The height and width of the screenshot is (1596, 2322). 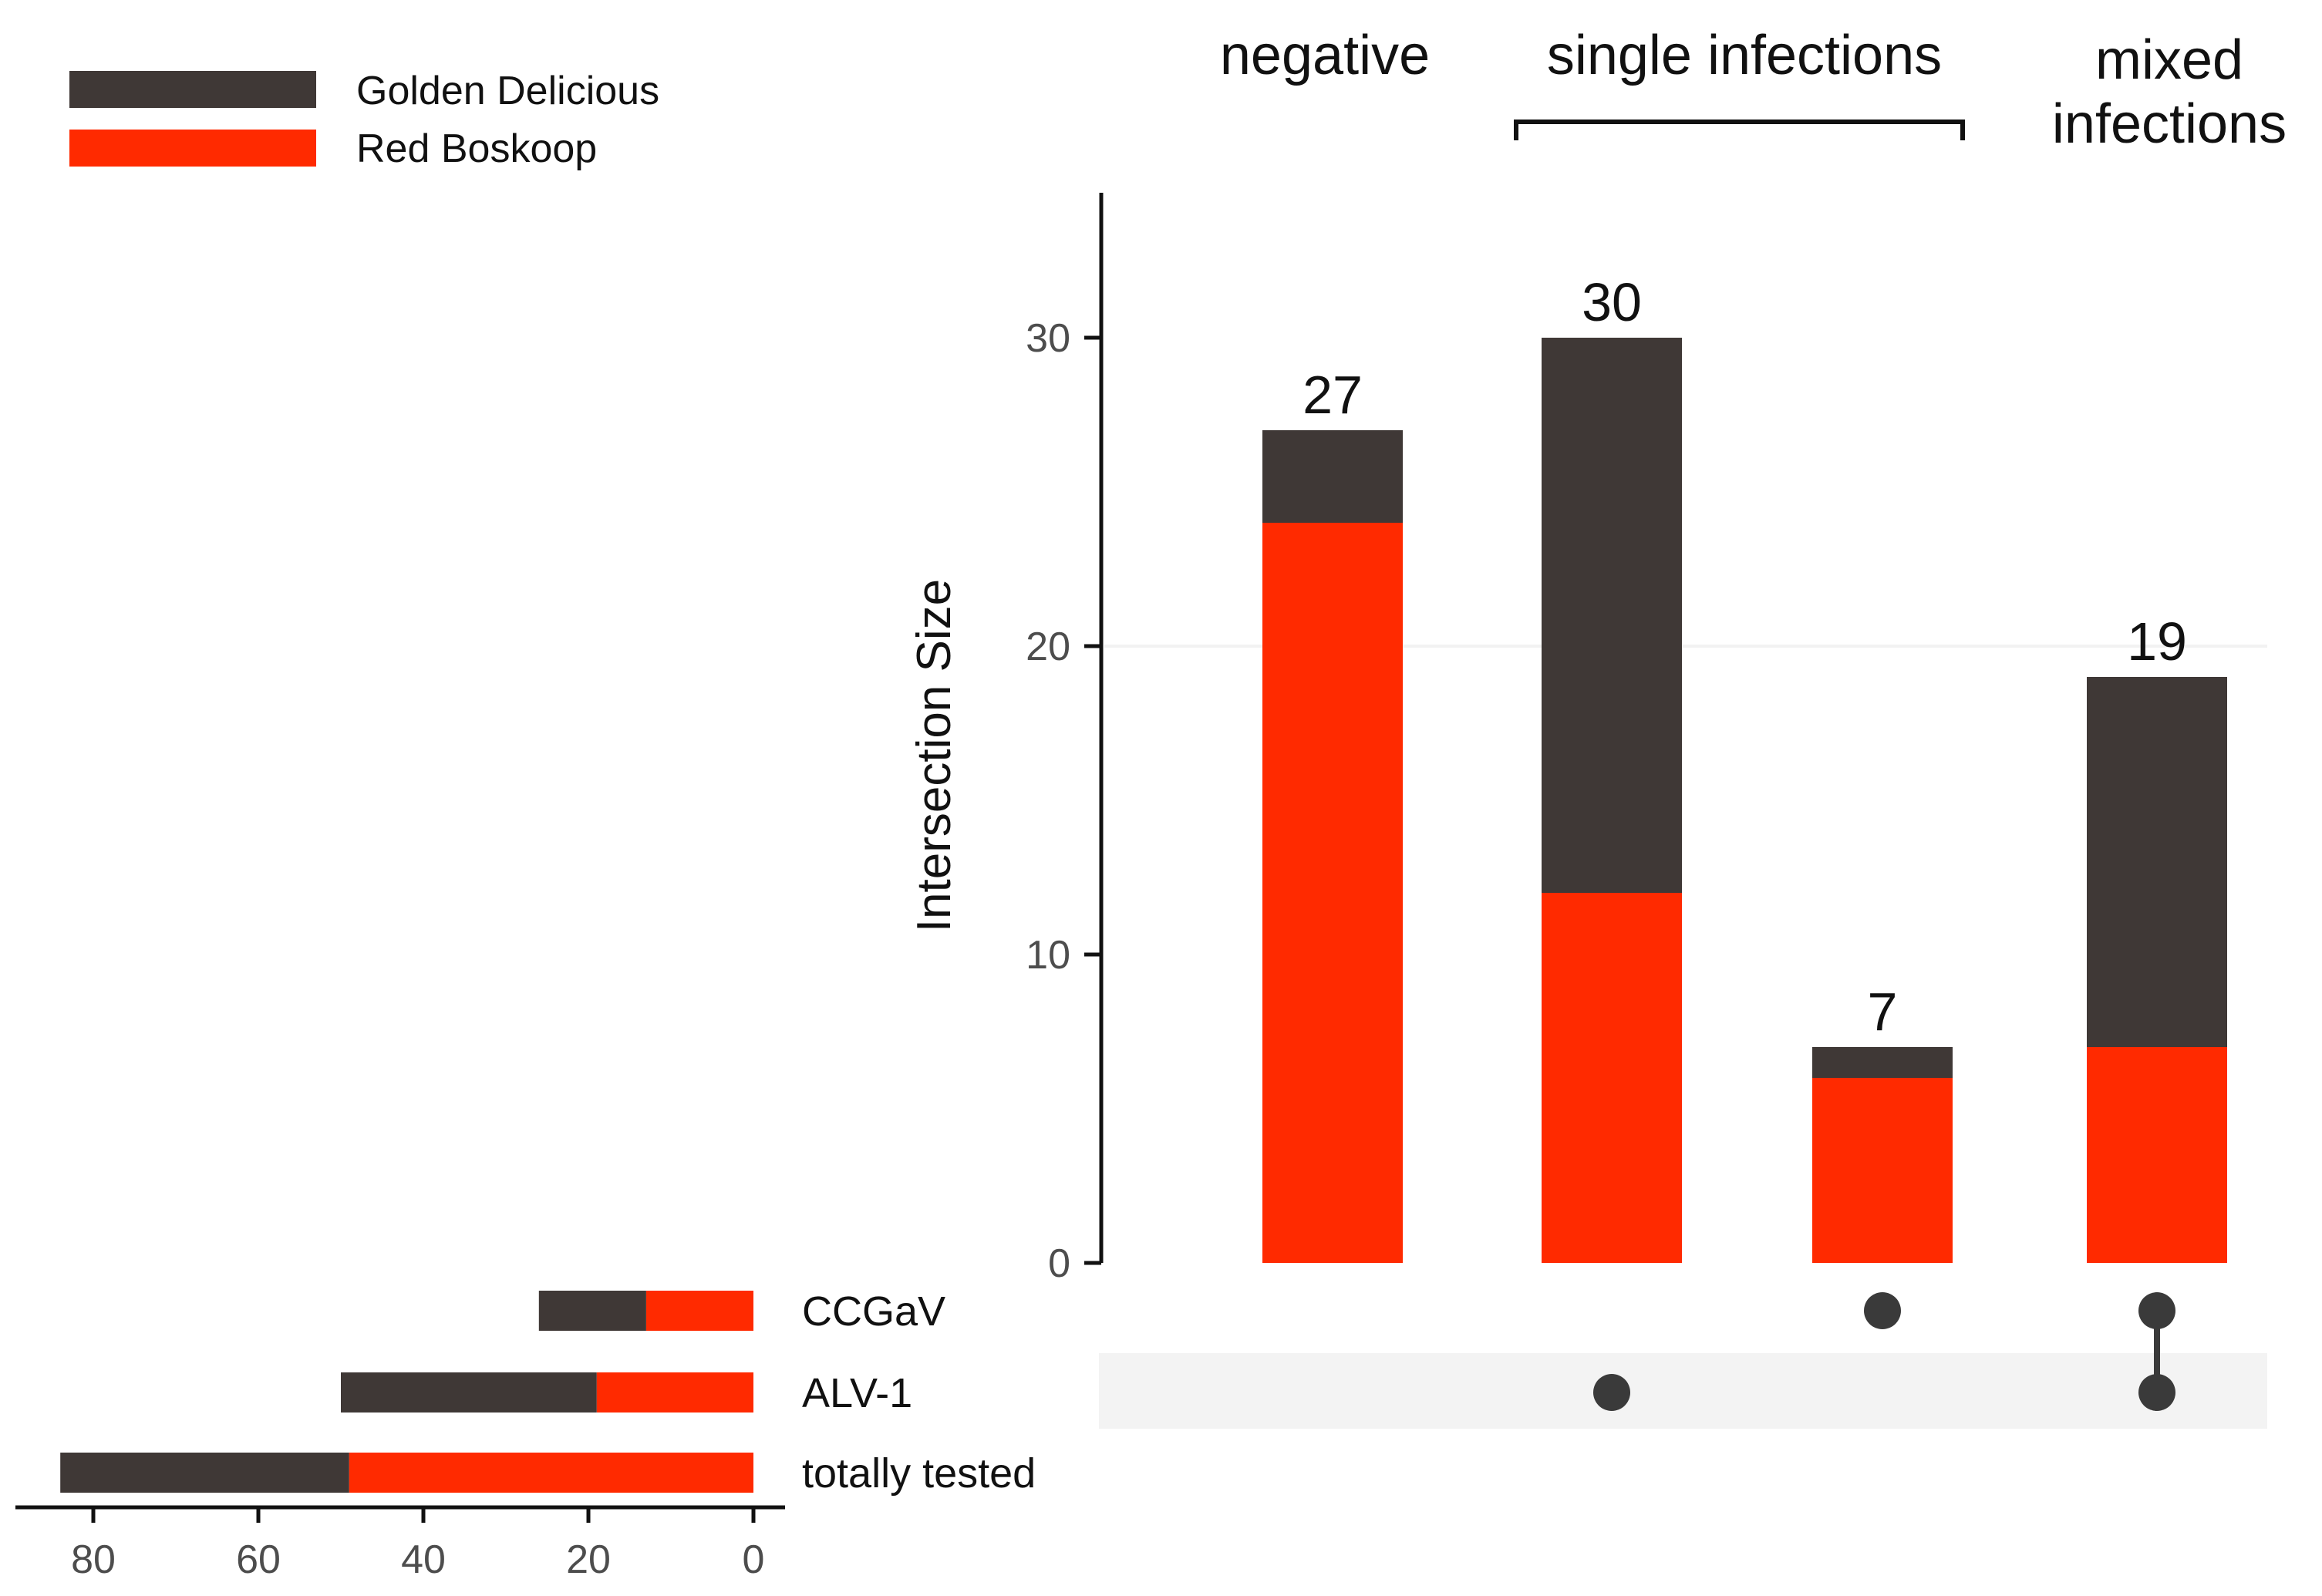 What do you see at coordinates (1325, 56) in the screenshot?
I see `header-negative: negative` at bounding box center [1325, 56].